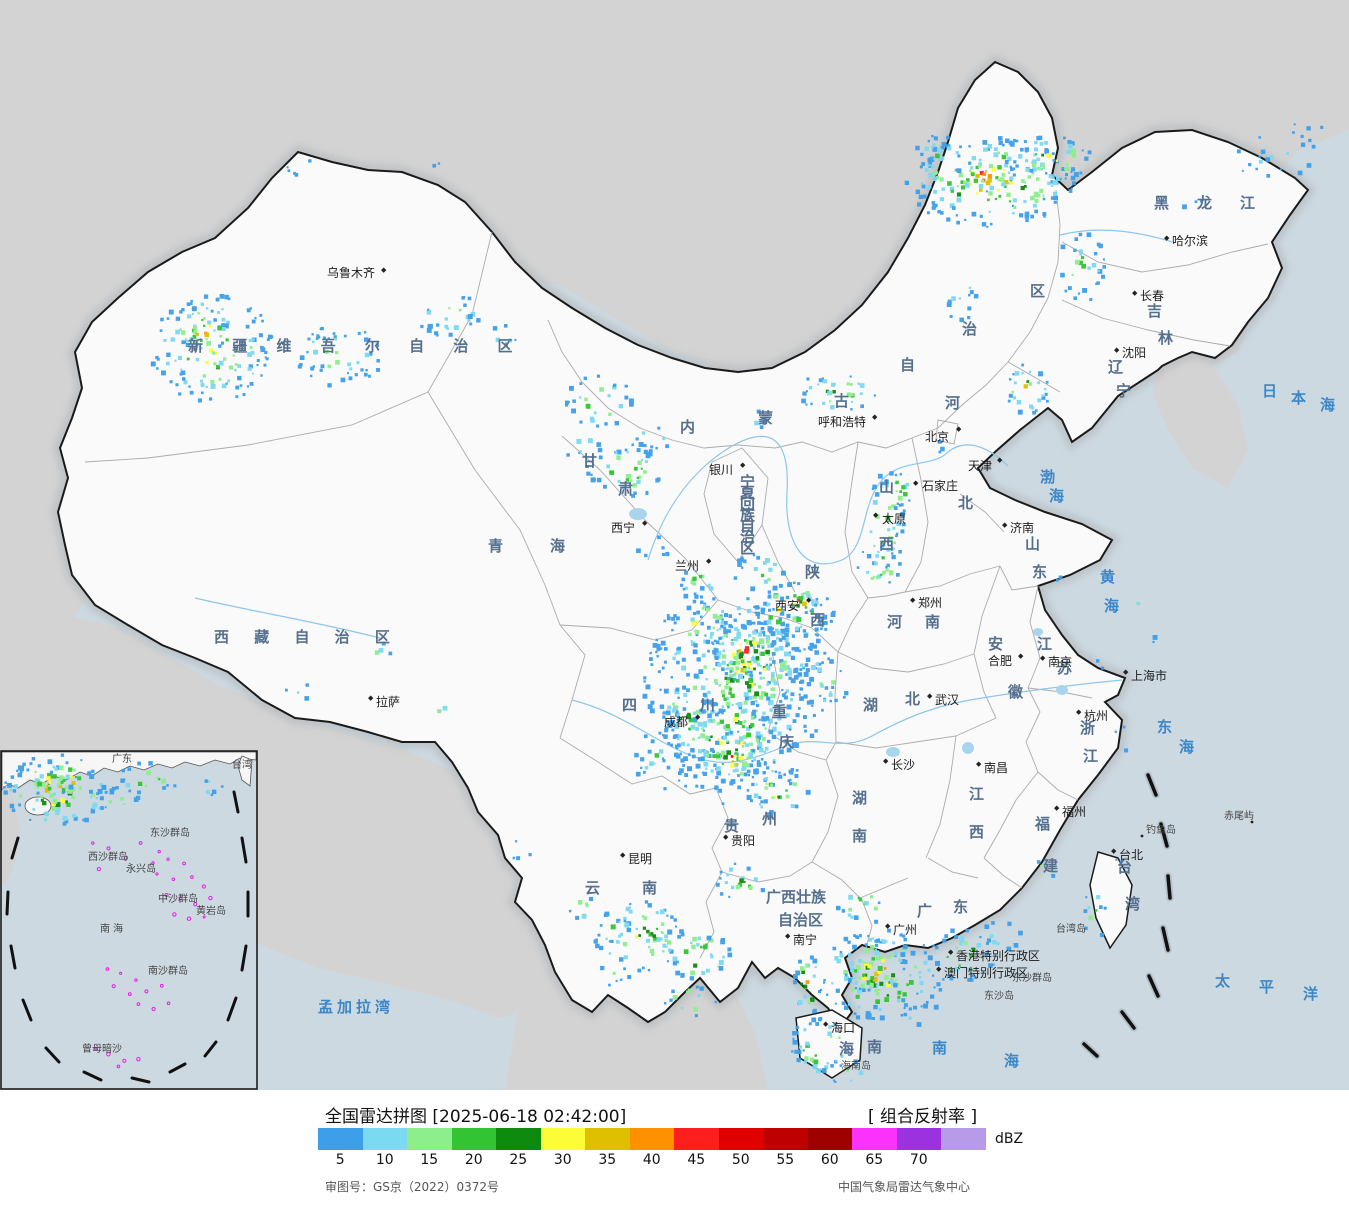 The height and width of the screenshot is (1208, 1349). Describe the element at coordinates (1037, 291) in the screenshot. I see `province-label: 区` at that location.